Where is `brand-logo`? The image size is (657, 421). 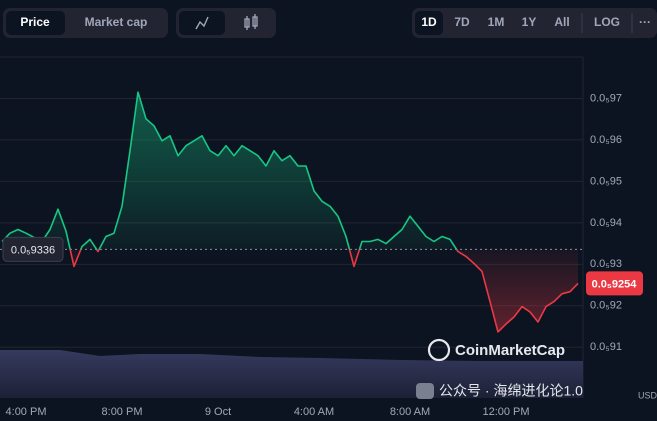 brand-logo is located at coordinates (439, 350).